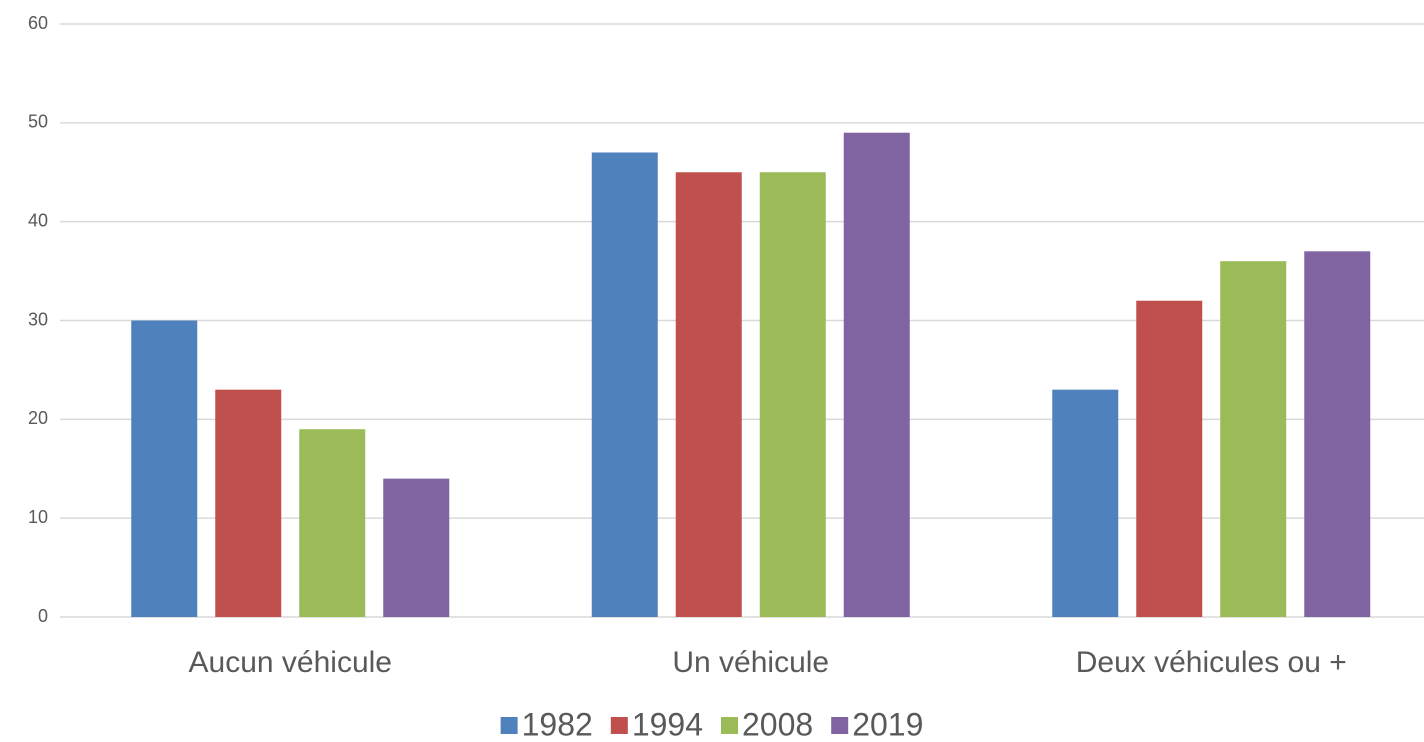 Image resolution: width=1424 pixels, height=742 pixels. I want to click on x-tick-label: Deux véhicules ou +, so click(1211, 662).